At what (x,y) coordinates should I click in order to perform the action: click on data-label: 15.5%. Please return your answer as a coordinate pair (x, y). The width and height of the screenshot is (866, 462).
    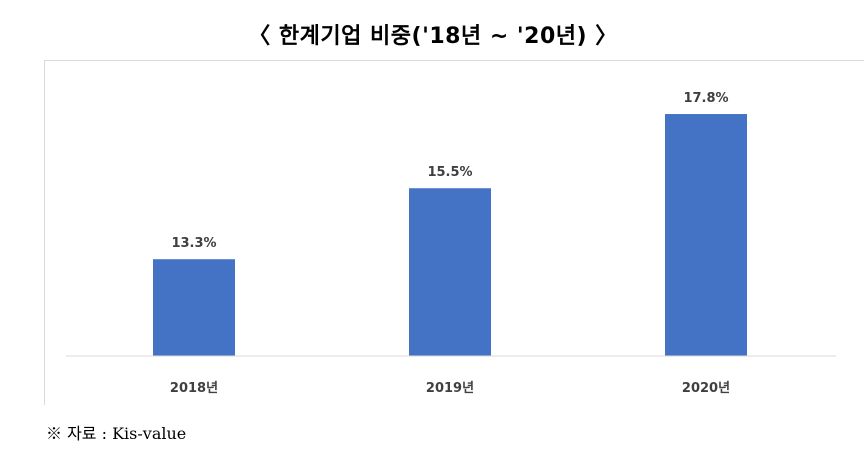
    Looking at the image, I should click on (449, 172).